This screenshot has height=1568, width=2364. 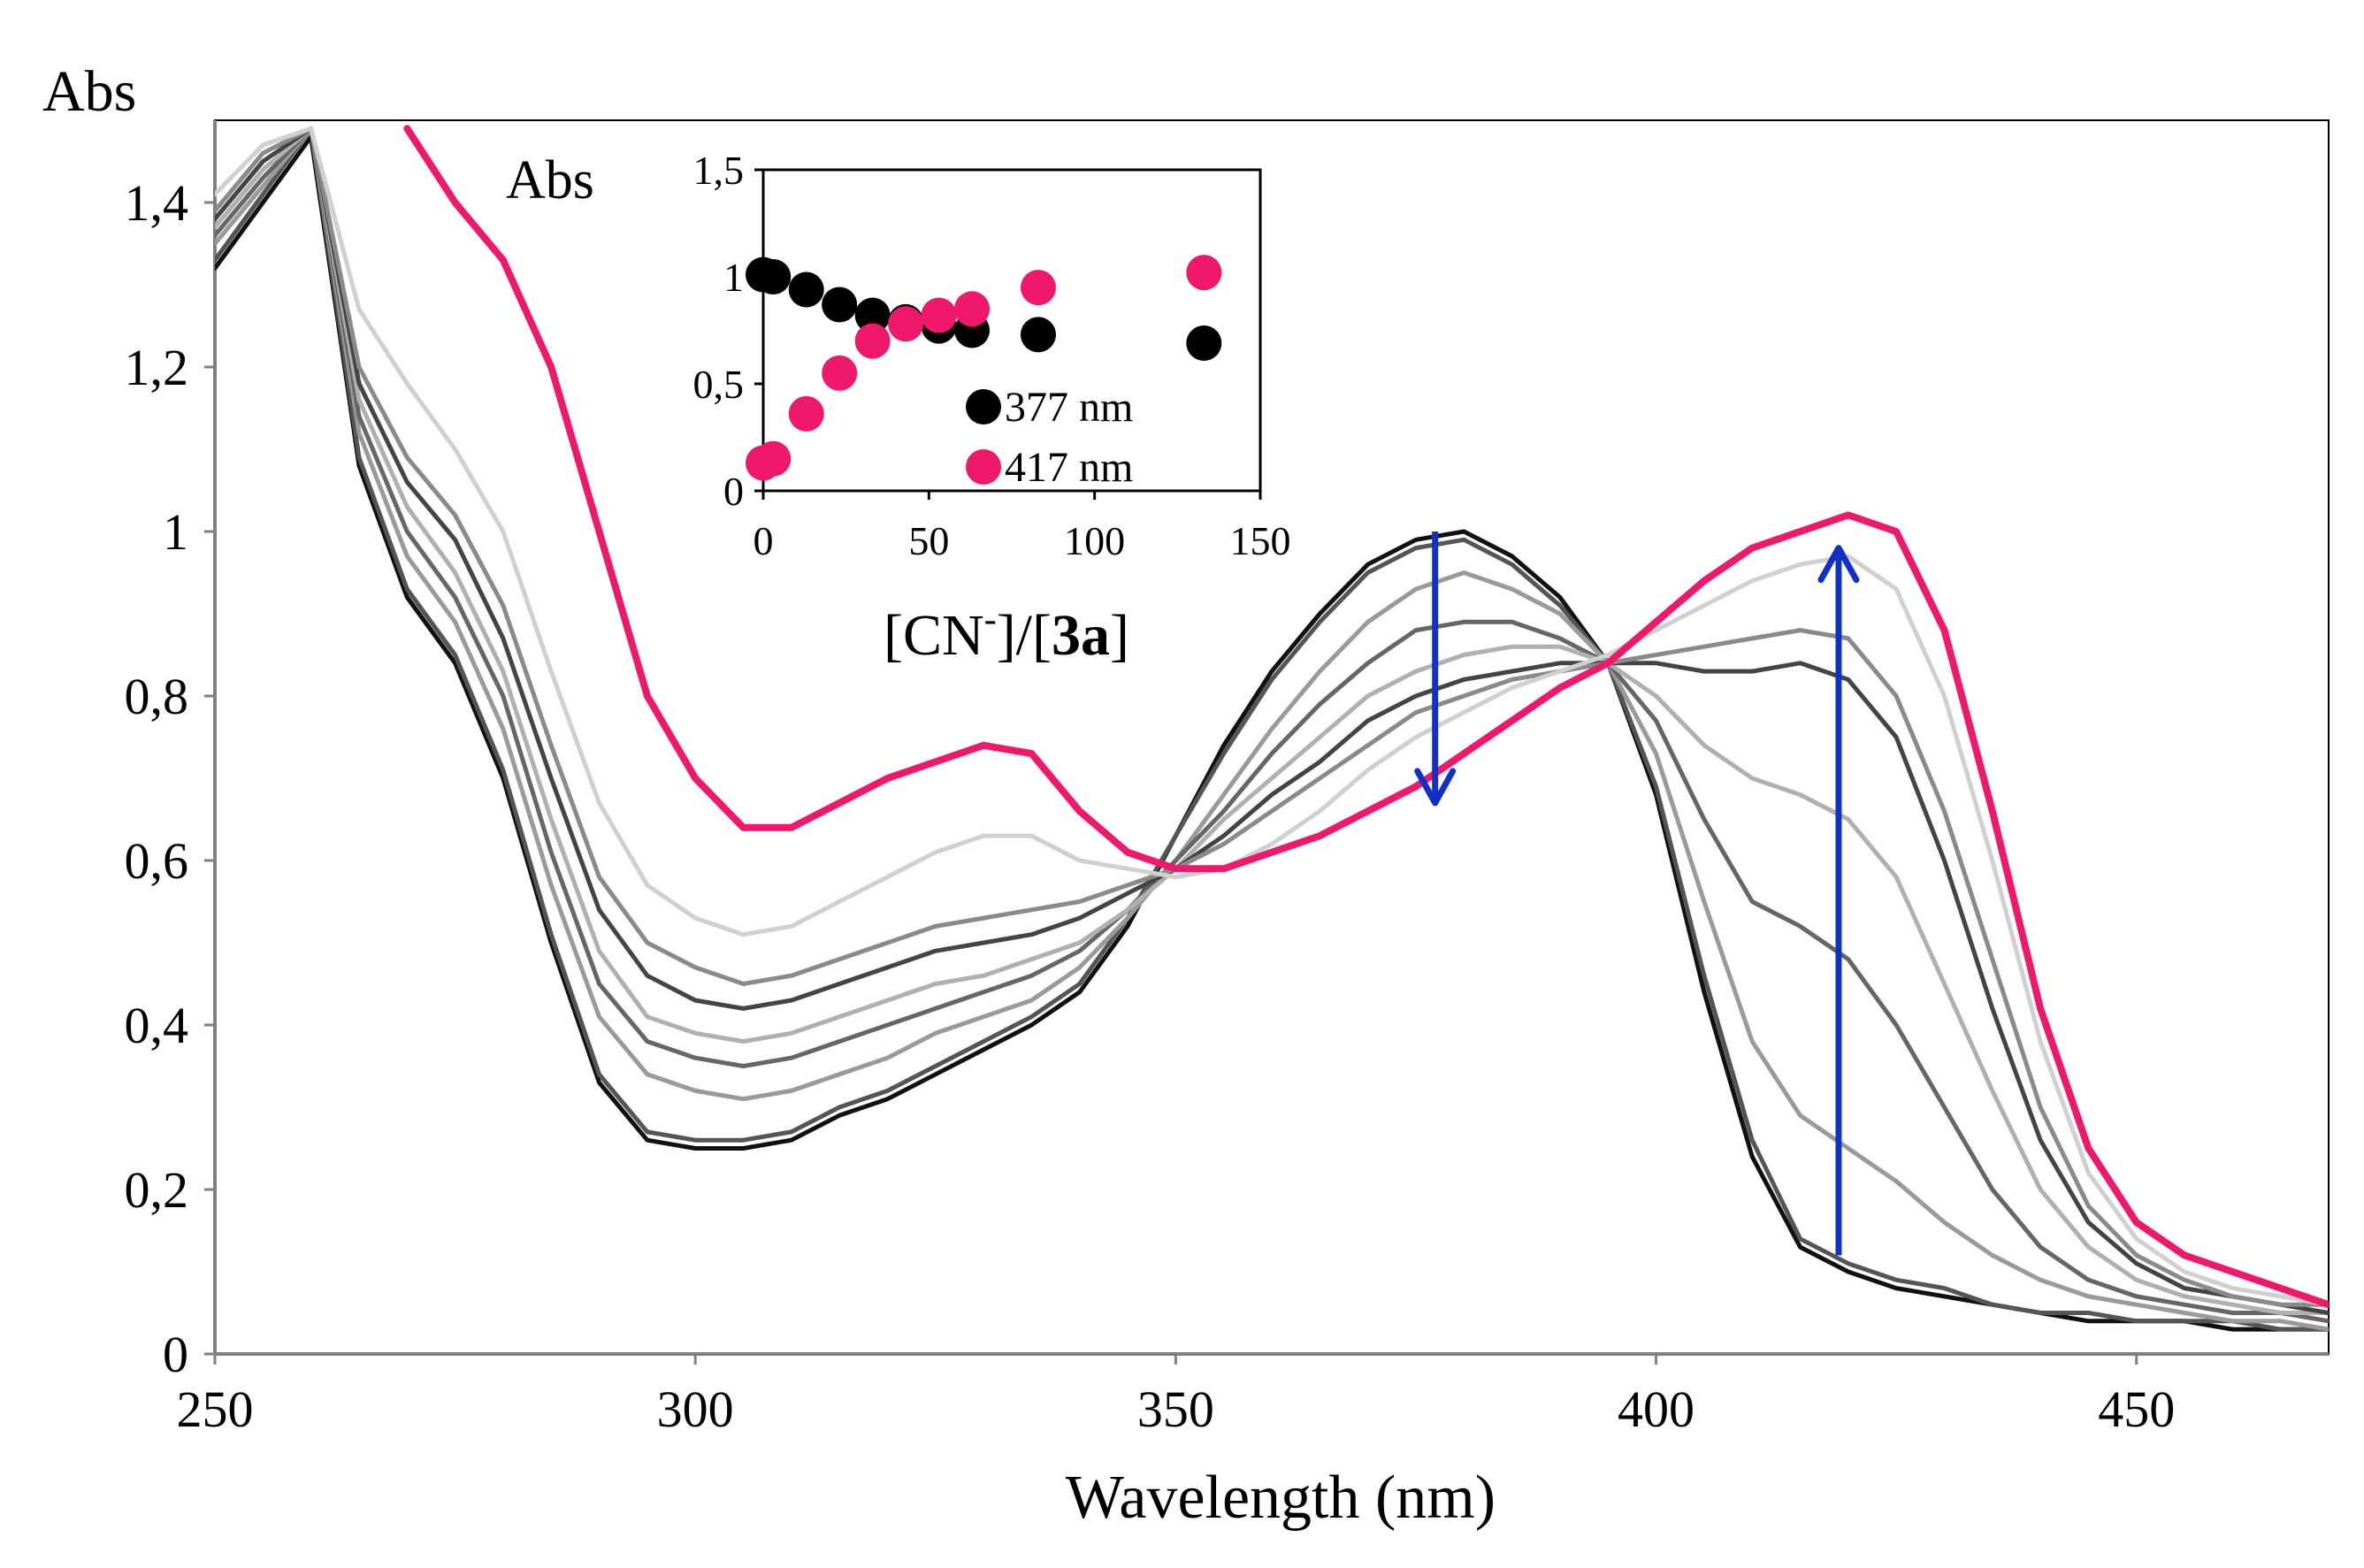 I want to click on inset-x-tick-label: 100, so click(x=1094, y=540).